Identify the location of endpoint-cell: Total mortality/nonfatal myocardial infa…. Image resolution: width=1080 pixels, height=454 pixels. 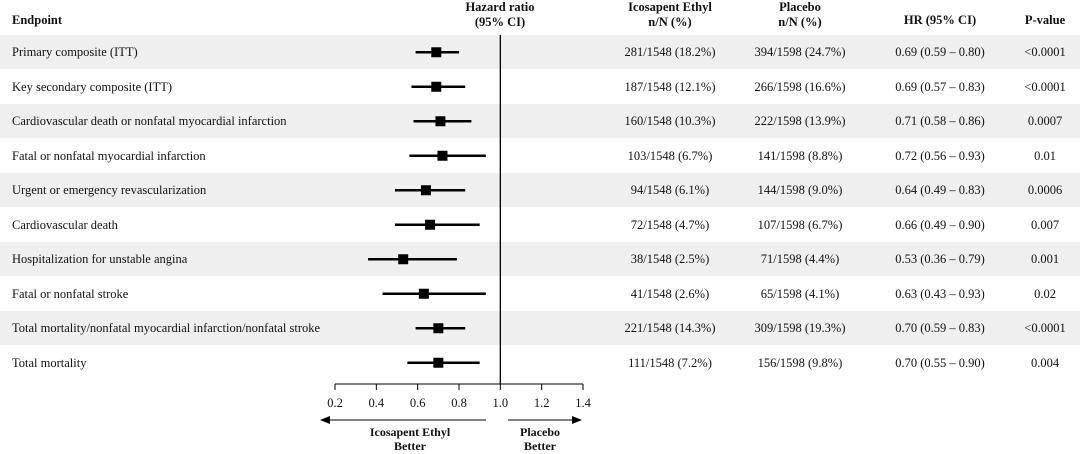
(166, 328).